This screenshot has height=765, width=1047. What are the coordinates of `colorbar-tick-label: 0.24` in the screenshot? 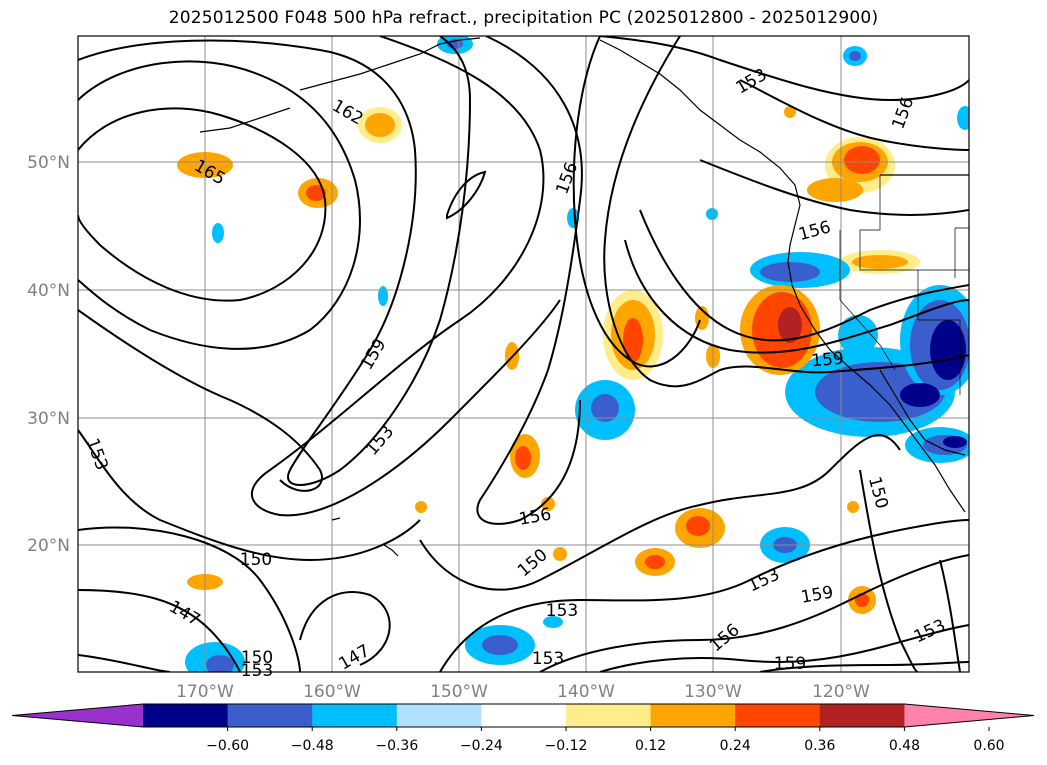 It's located at (735, 746).